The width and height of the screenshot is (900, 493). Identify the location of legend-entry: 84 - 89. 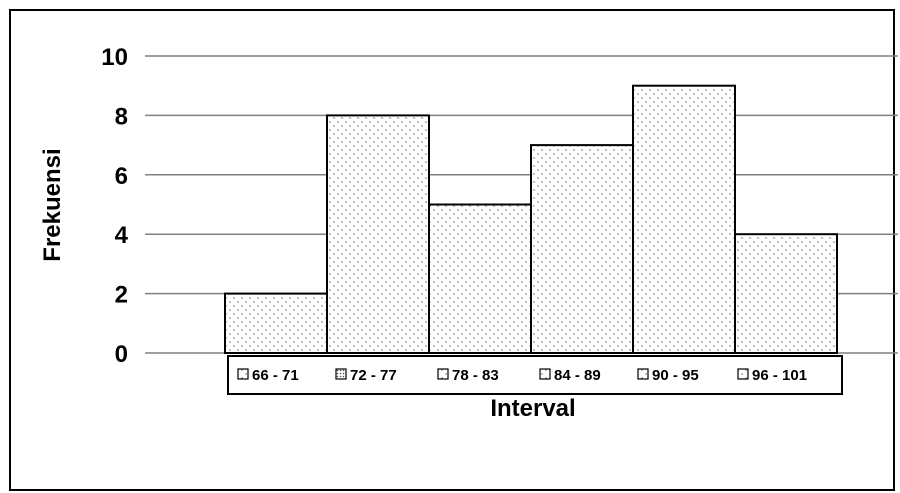
(577, 375).